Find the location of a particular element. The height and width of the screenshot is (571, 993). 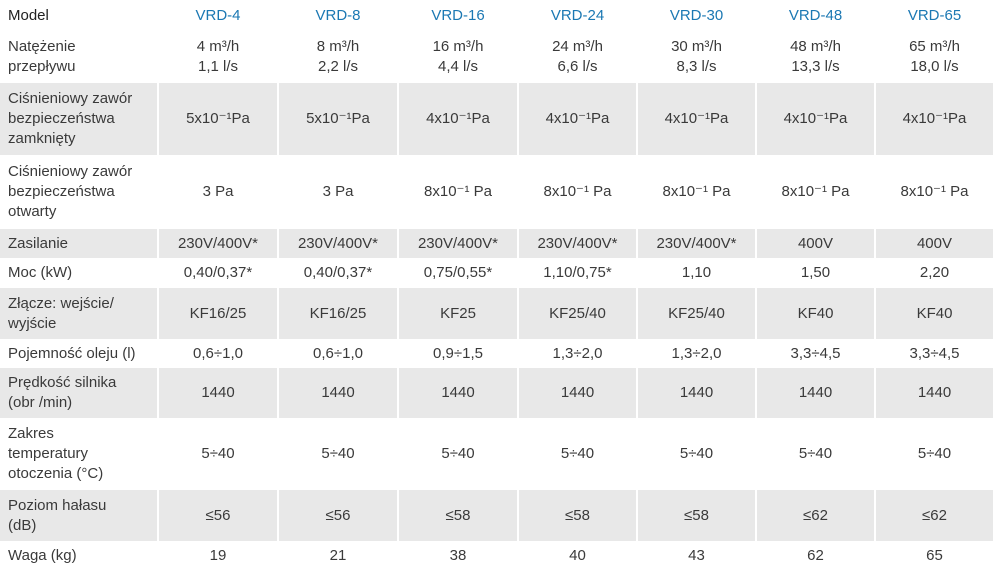

value-cell: 0,40/0,37* is located at coordinates (337, 273).